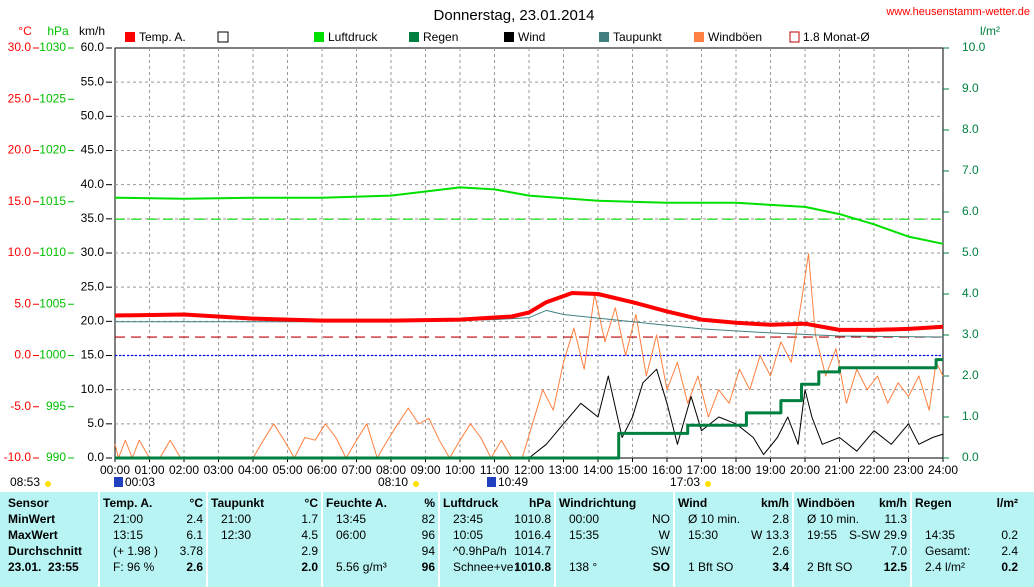  Describe the element at coordinates (637, 37) in the screenshot. I see `legend-label: Taupunkt` at that location.